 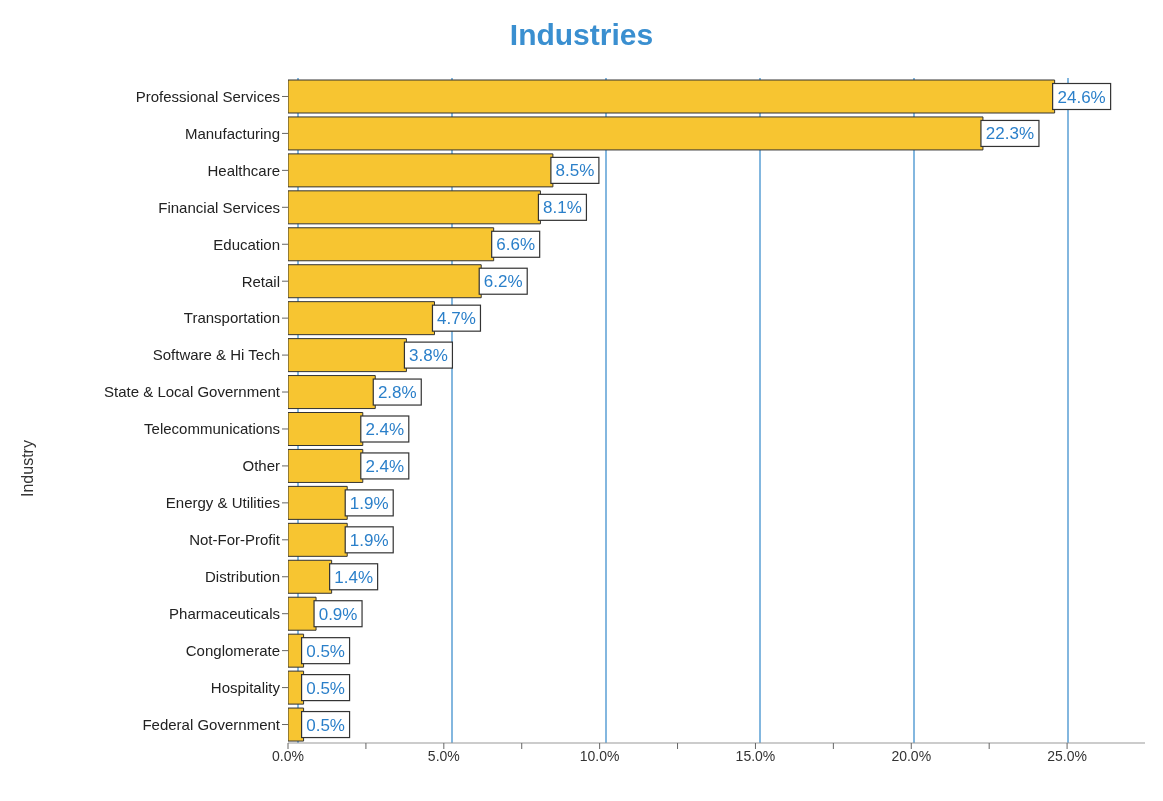 What do you see at coordinates (1081, 97) in the screenshot?
I see `data-label: 24.6%` at bounding box center [1081, 97].